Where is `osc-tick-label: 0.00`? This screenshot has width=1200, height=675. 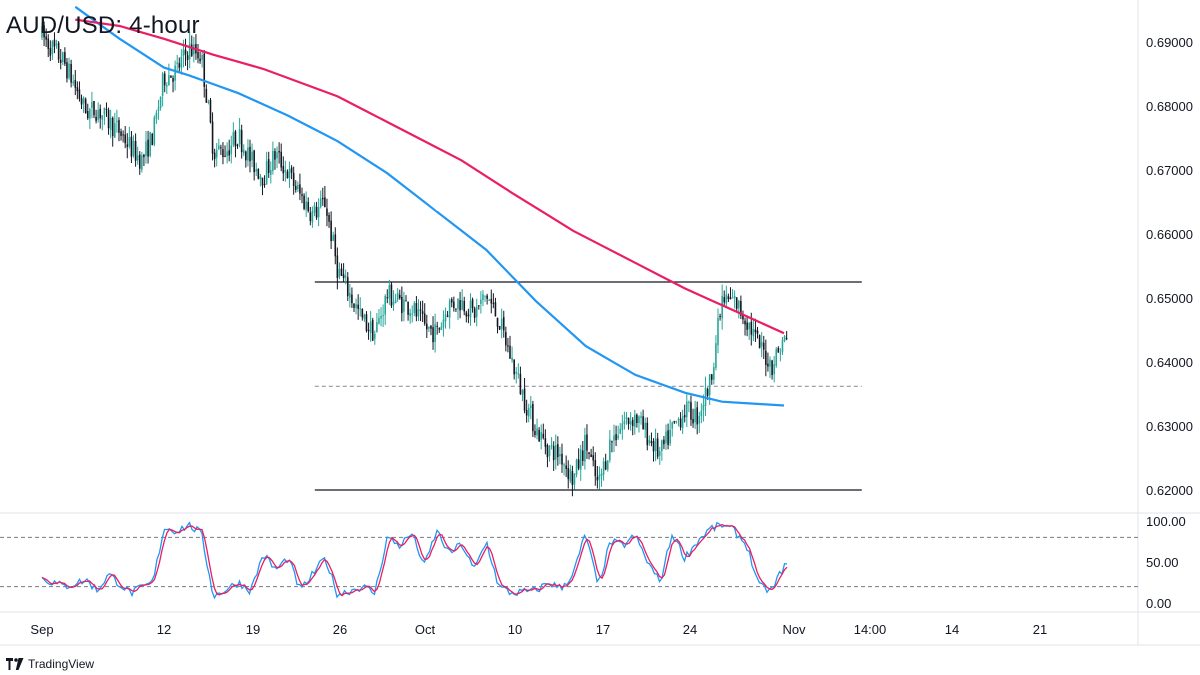 osc-tick-label: 0.00 is located at coordinates (1158, 603).